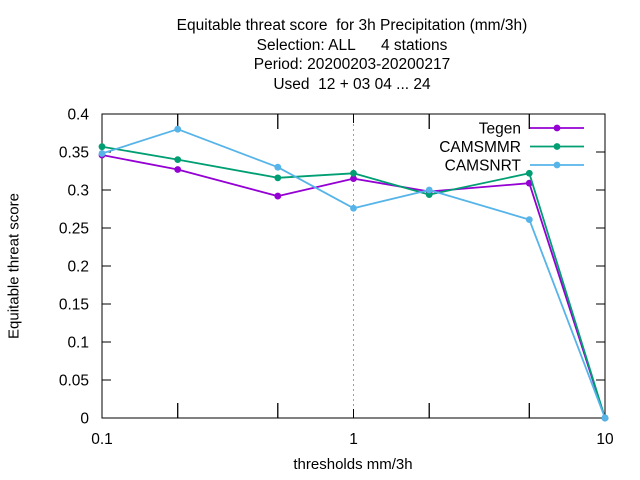  What do you see at coordinates (78, 343) in the screenshot?
I see `y-tick-label: 0.1` at bounding box center [78, 343].